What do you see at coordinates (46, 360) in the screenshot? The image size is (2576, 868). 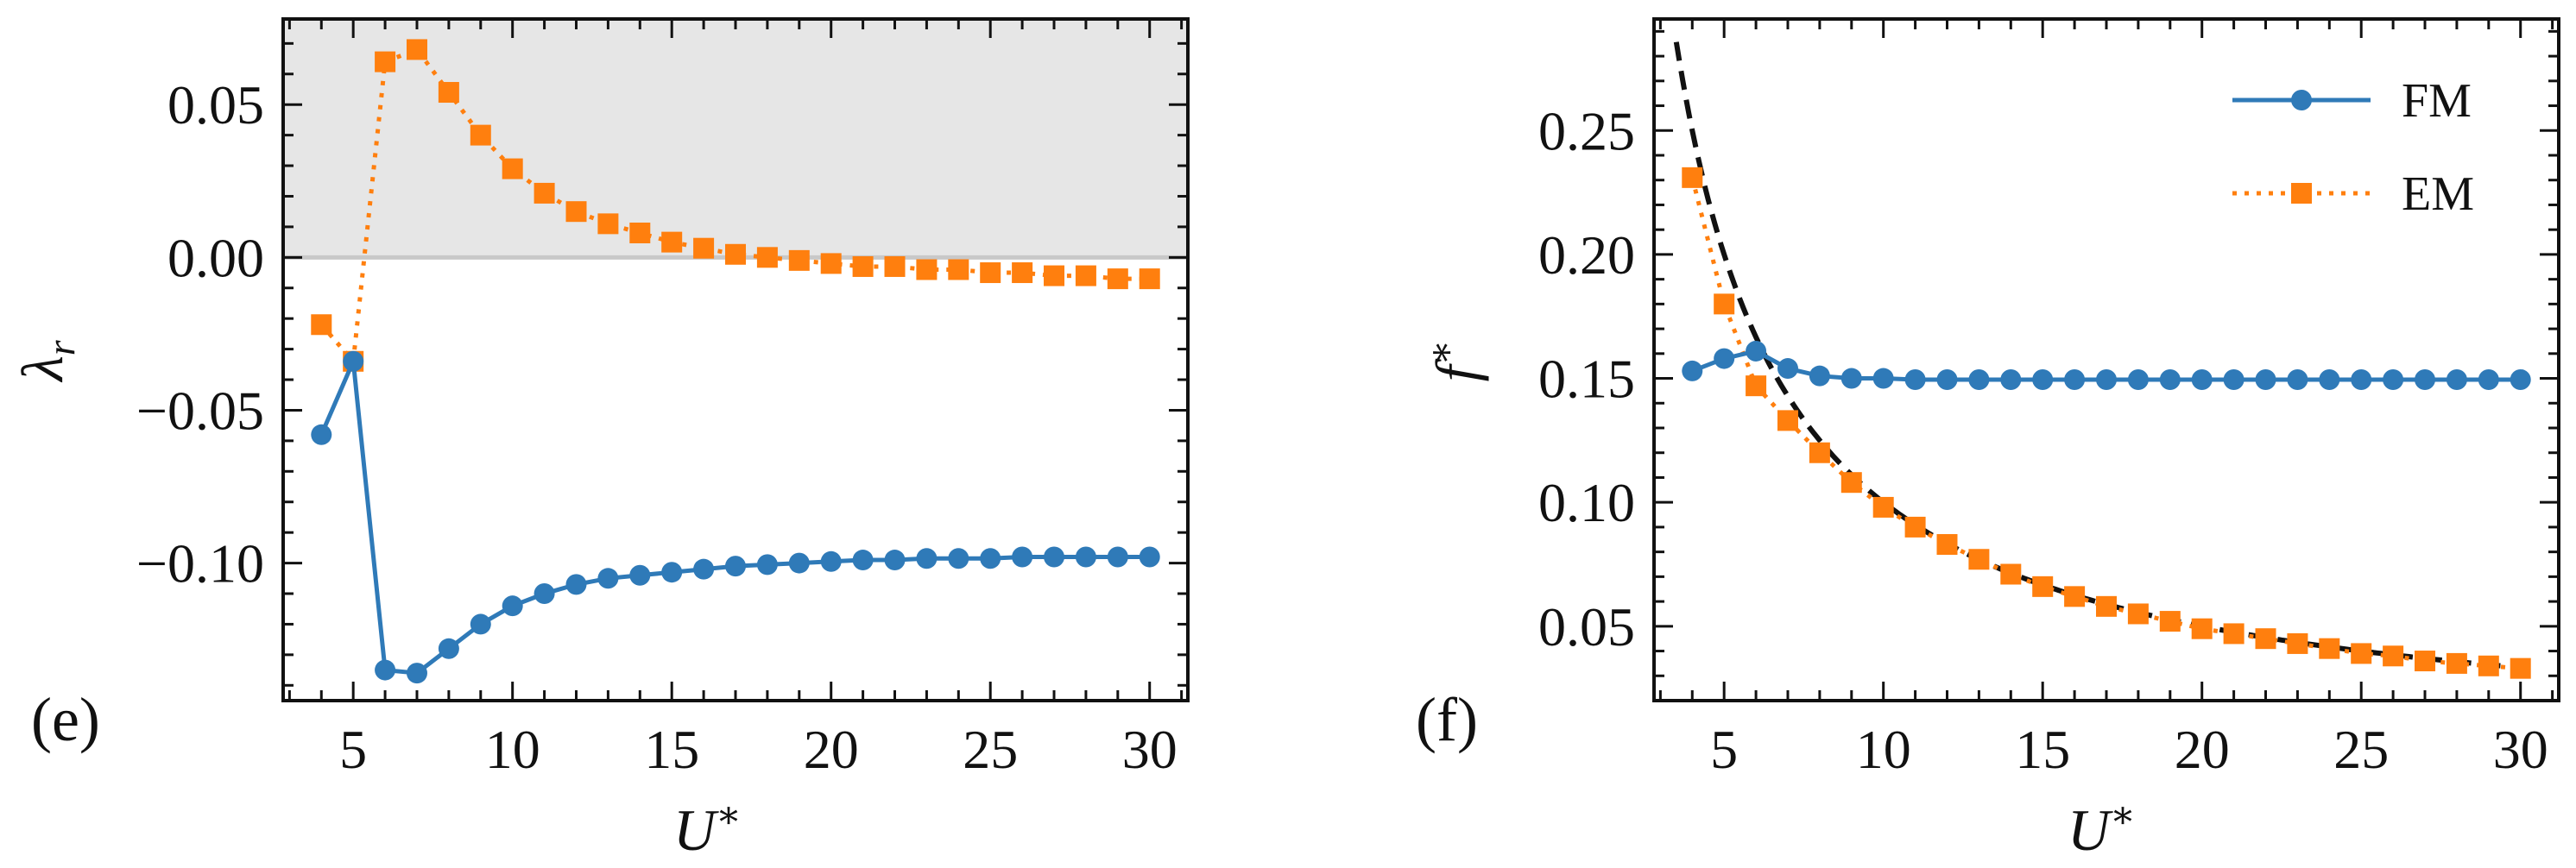 I see `panel-e-ylabel: λr` at bounding box center [46, 360].